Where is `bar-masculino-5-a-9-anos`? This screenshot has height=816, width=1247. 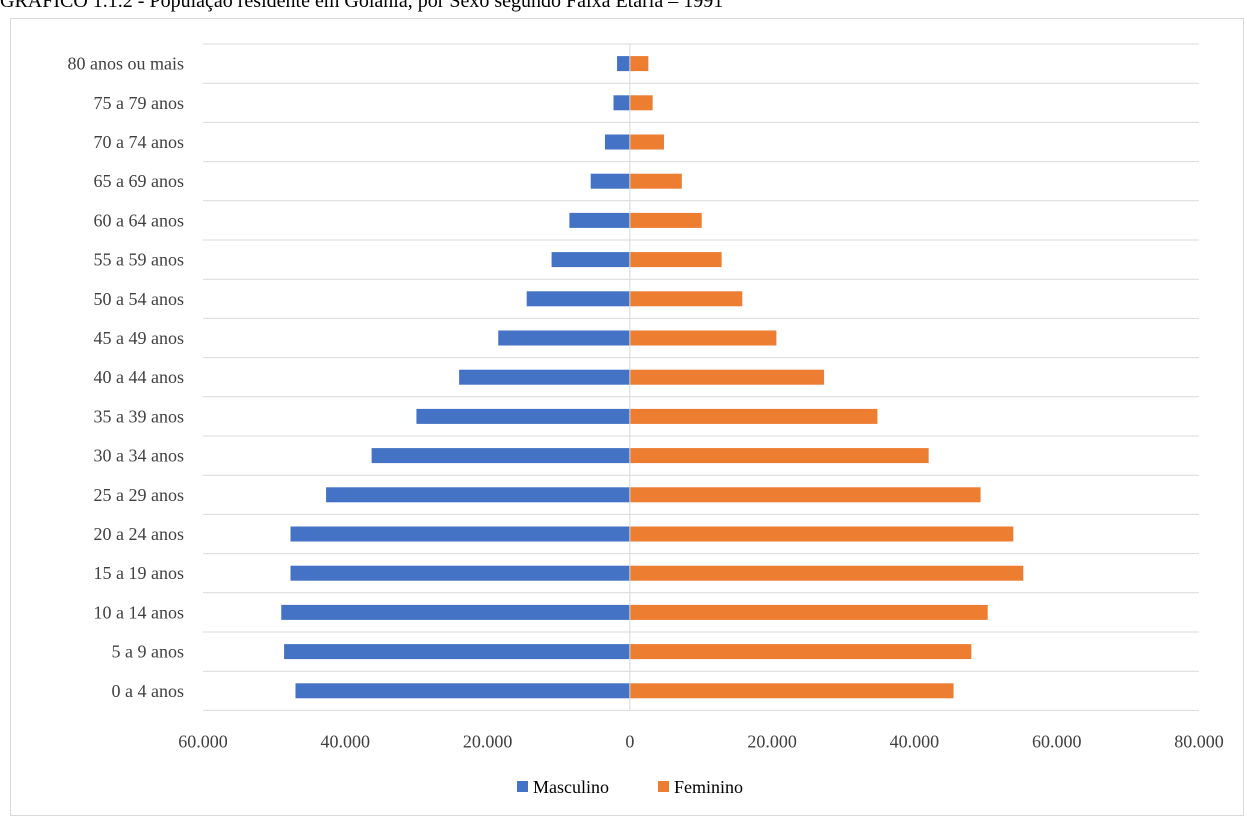
bar-masculino-5-a-9-anos is located at coordinates (457, 652).